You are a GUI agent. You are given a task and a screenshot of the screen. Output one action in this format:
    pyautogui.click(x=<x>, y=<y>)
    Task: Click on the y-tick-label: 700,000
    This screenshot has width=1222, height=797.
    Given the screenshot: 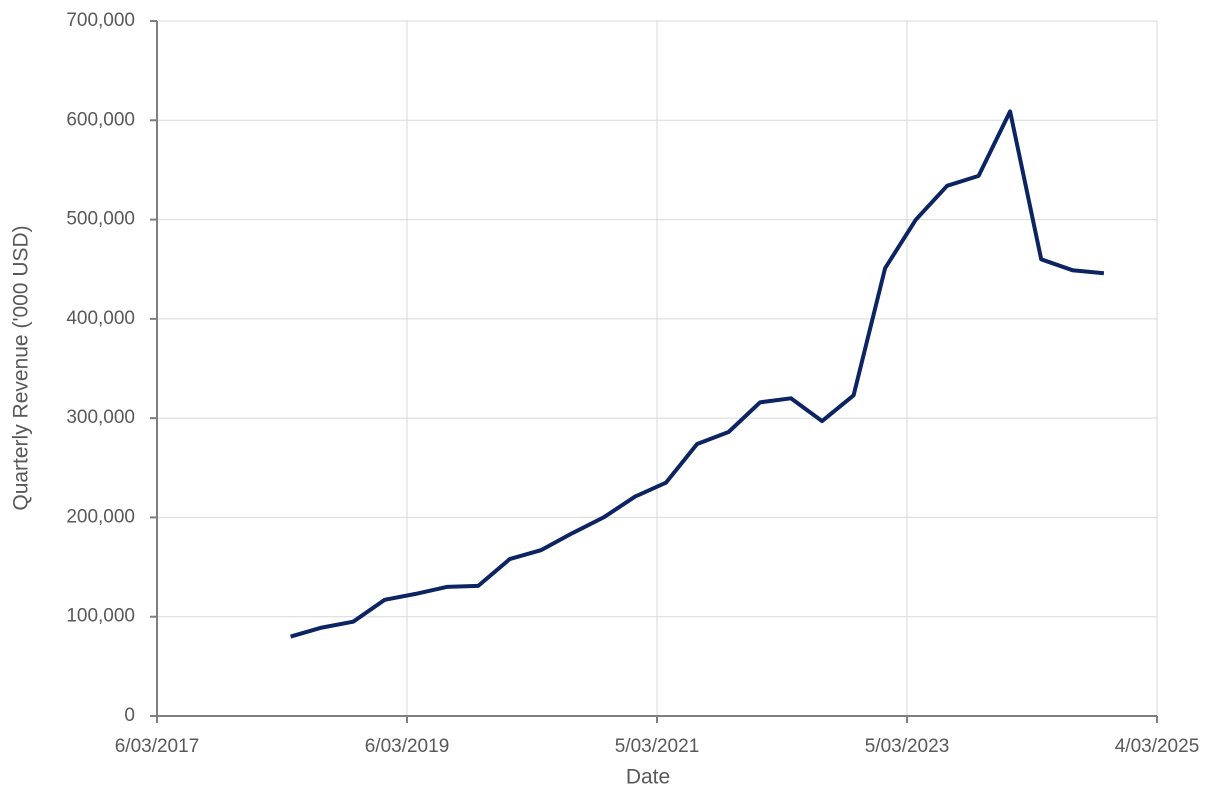 What is the action you would take?
    pyautogui.click(x=100, y=20)
    